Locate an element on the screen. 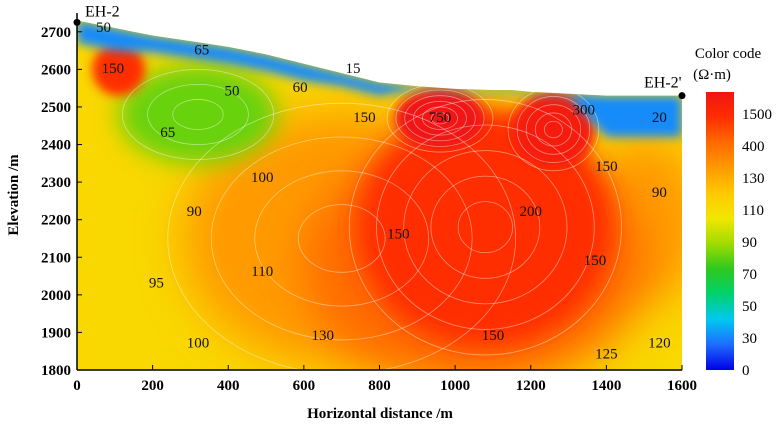 The height and width of the screenshot is (425, 782). x-axis-label: Horizontal distance /m is located at coordinates (380, 414).